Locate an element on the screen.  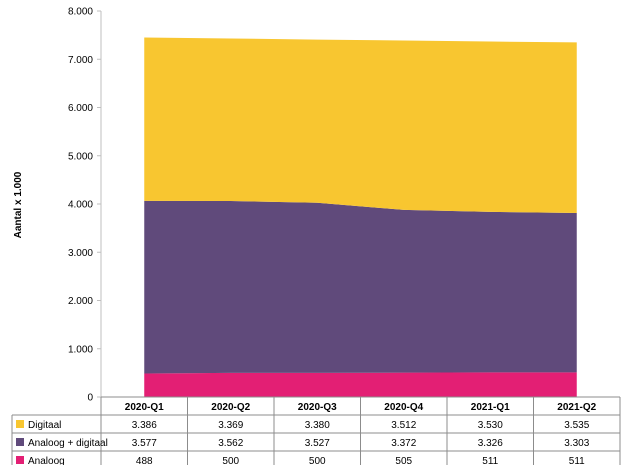
data-label: 3.562 is located at coordinates (230, 443).